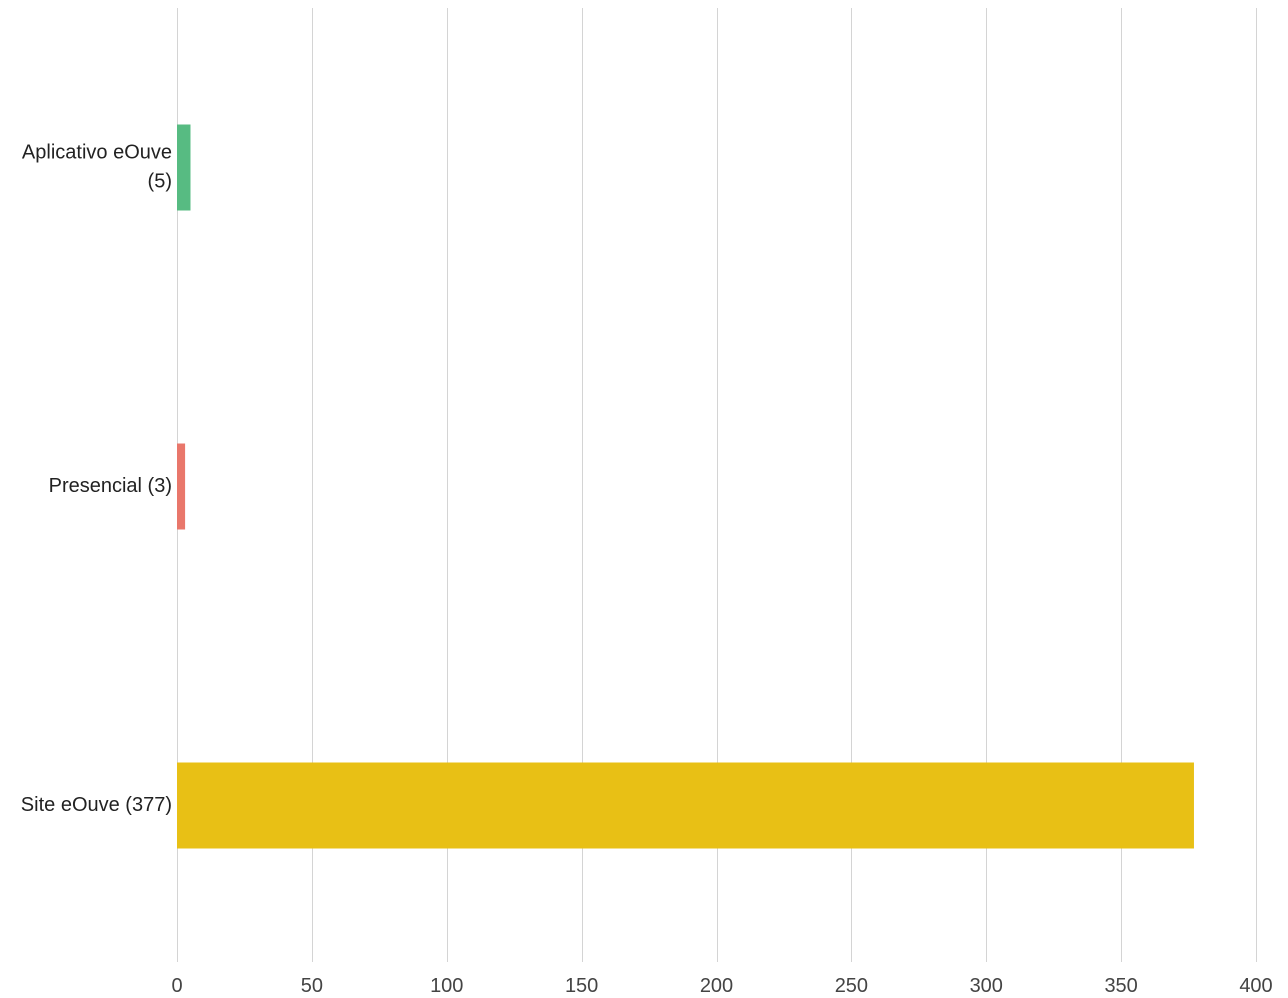 The image size is (1288, 998). I want to click on category-label: Site eOuve (377), so click(96, 805).